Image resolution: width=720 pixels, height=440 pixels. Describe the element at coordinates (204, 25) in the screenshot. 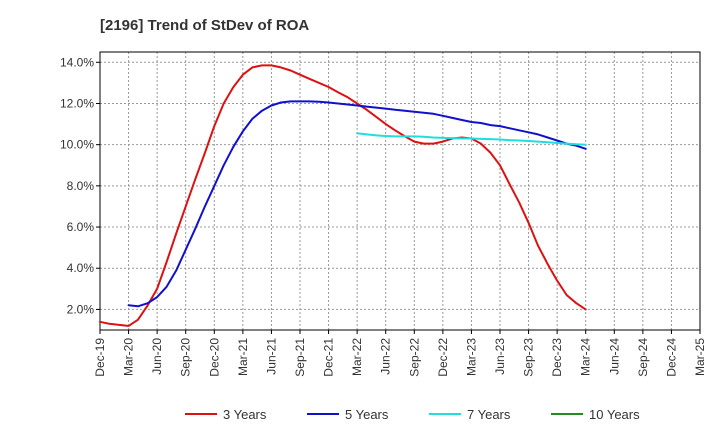

I see `chart-title: [2196] Trend of StDev of ROA` at that location.